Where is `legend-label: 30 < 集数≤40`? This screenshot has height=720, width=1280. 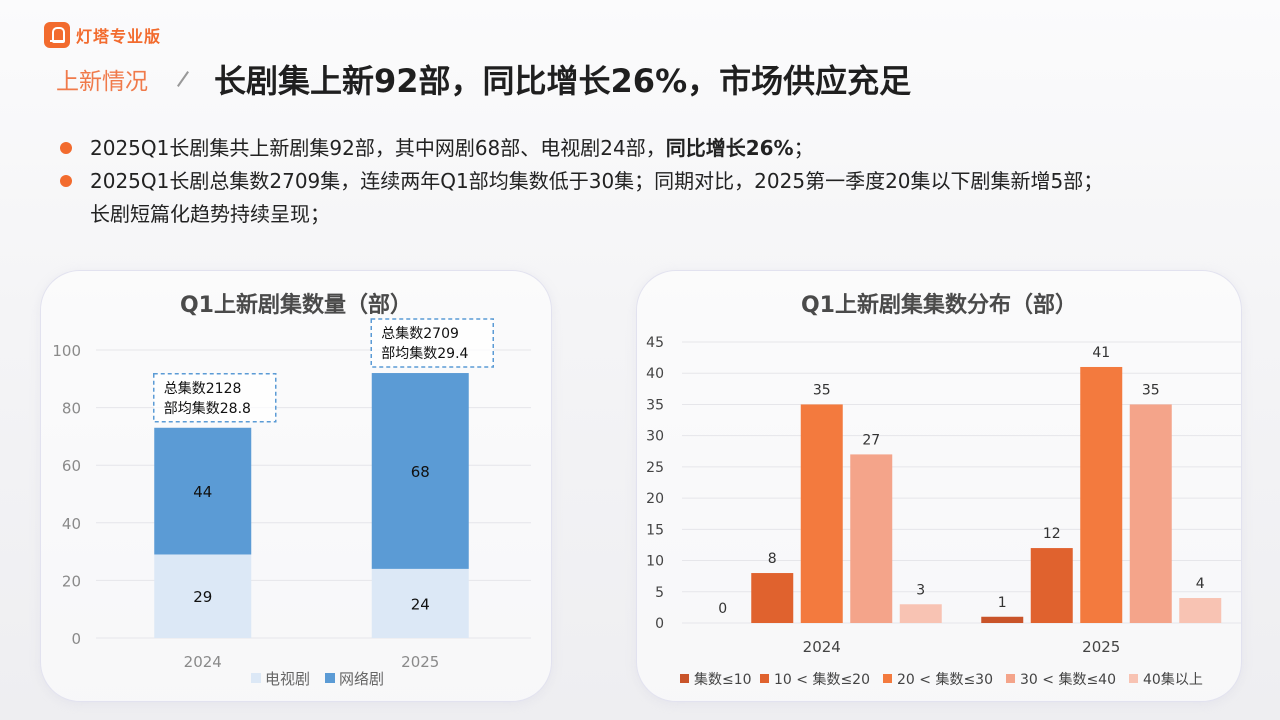 legend-label: 30 < 集数≤40 is located at coordinates (1068, 679).